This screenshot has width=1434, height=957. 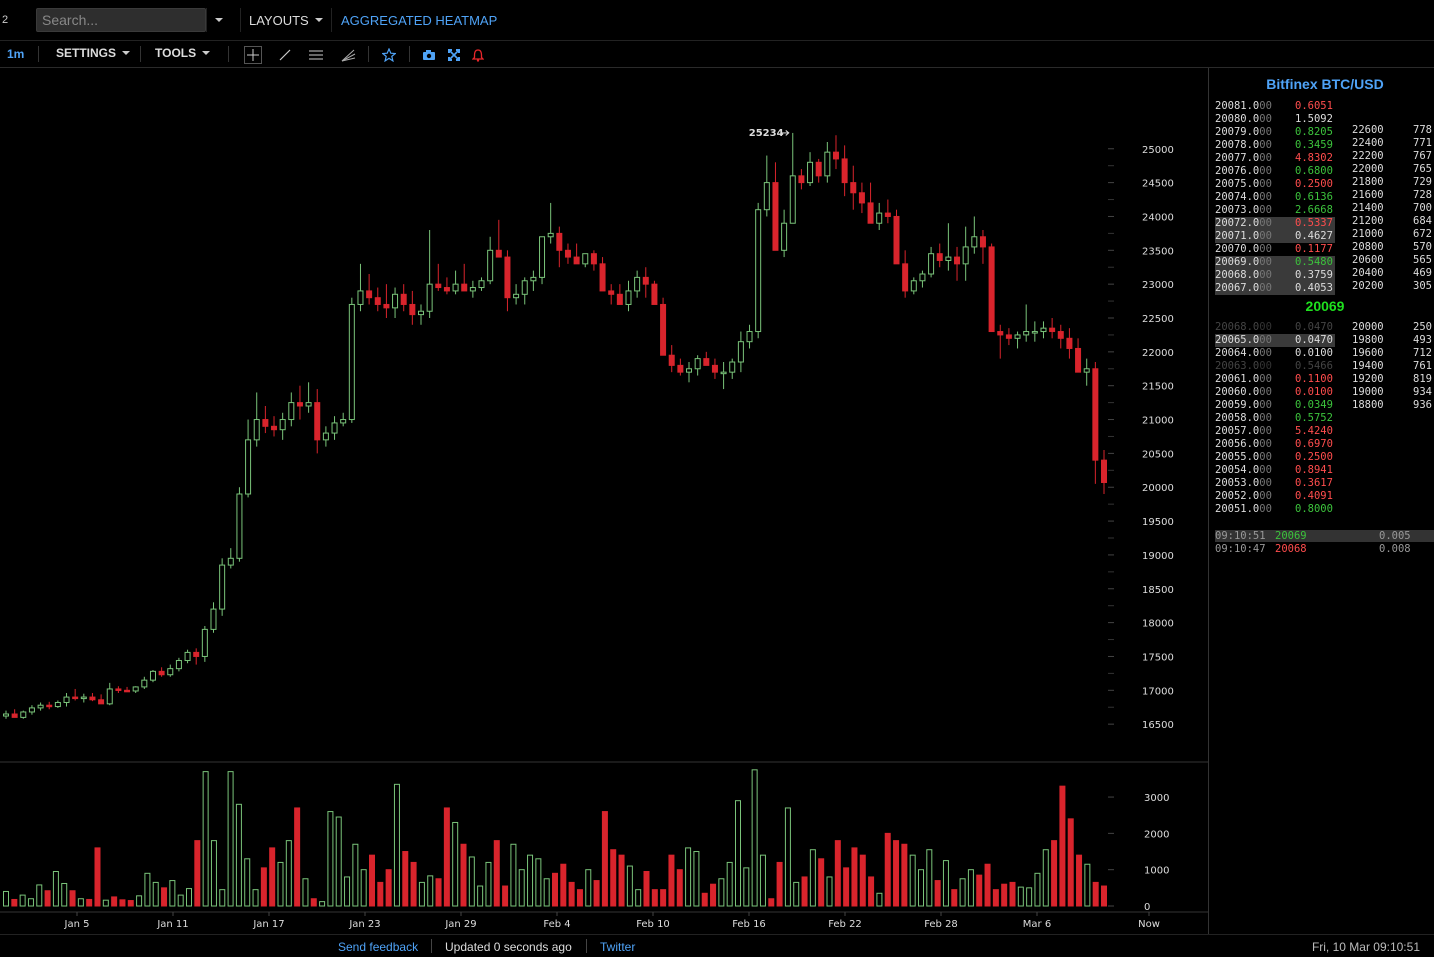 I want to click on star-icon, so click(x=389, y=55).